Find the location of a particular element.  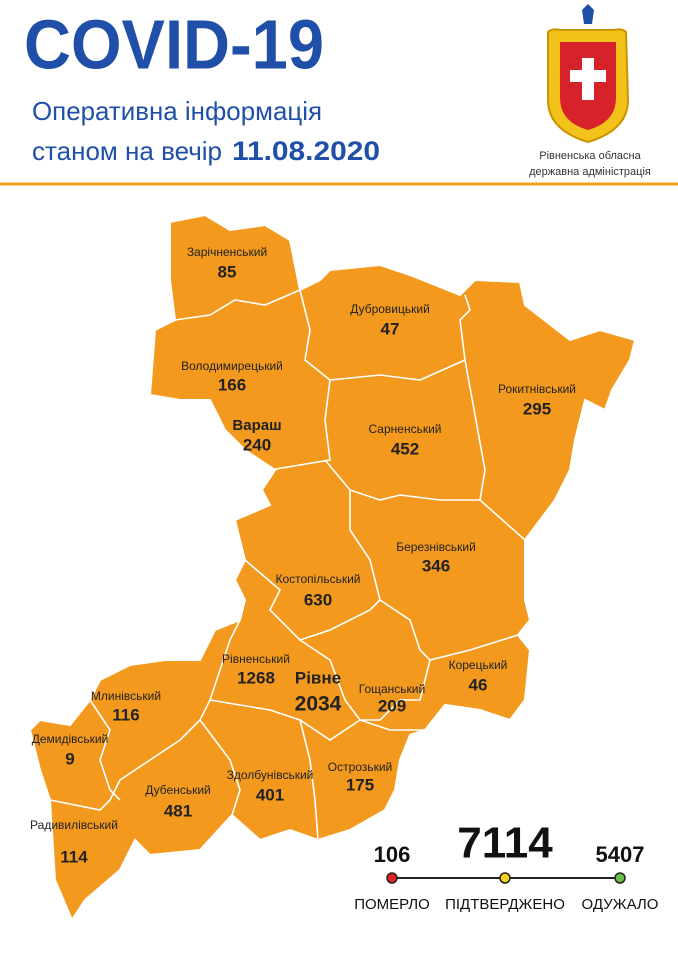

district-name: Вараш is located at coordinates (256, 425).